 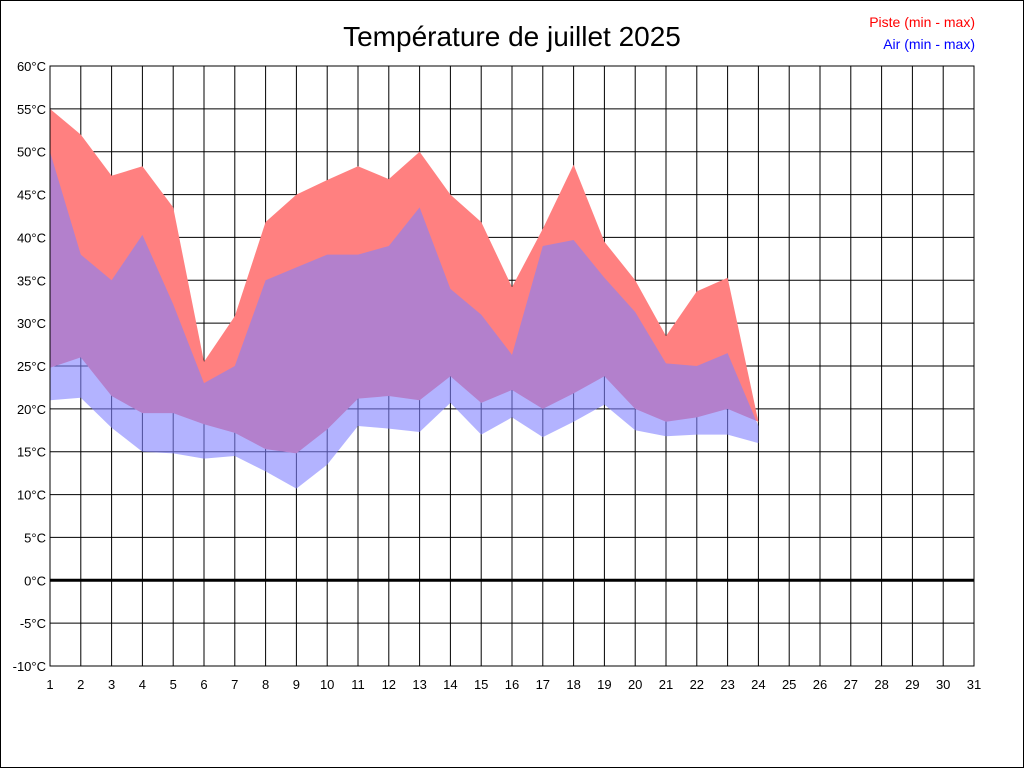 I want to click on y-tick-label: 60°C, so click(x=31, y=66).